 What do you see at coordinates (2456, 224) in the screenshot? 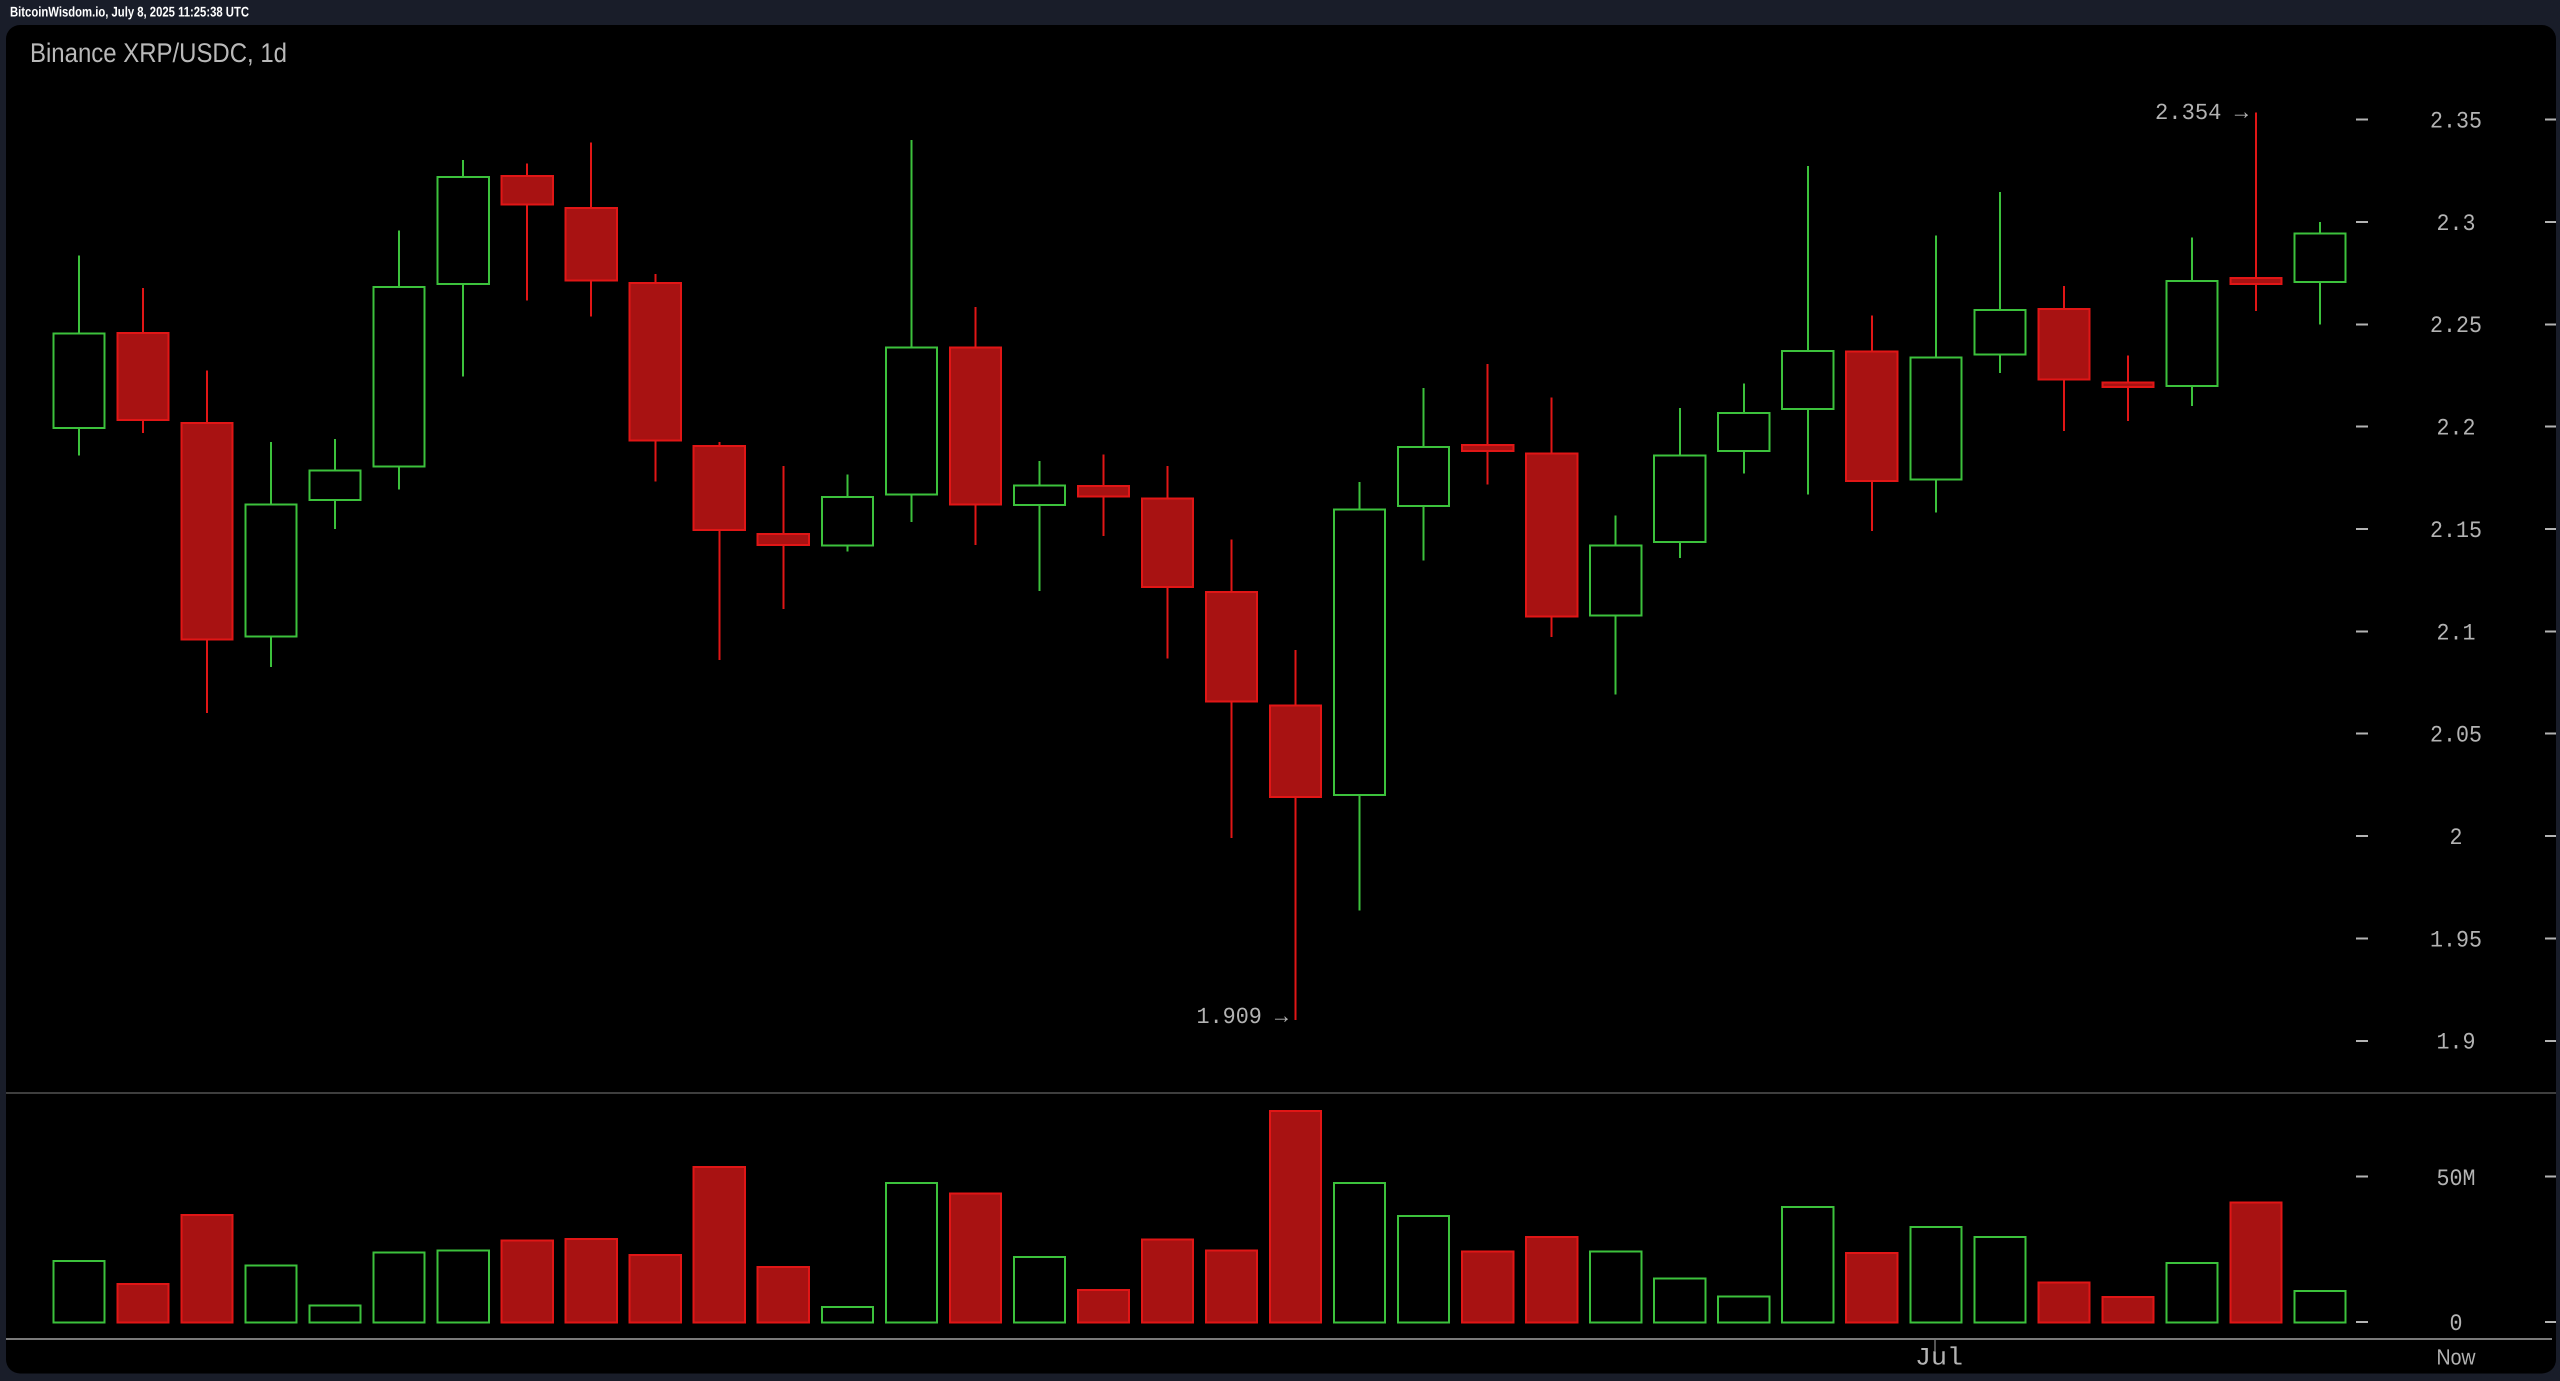
I see `svg-text: 2.3` at bounding box center [2456, 224].